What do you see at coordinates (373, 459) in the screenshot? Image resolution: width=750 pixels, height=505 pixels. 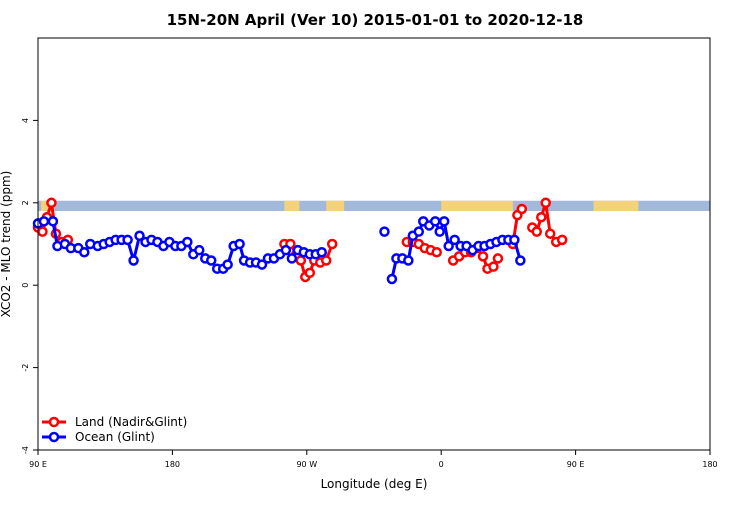 I see `x-axis: 90 E 180 90 W 0 90 E 180` at bounding box center [373, 459].